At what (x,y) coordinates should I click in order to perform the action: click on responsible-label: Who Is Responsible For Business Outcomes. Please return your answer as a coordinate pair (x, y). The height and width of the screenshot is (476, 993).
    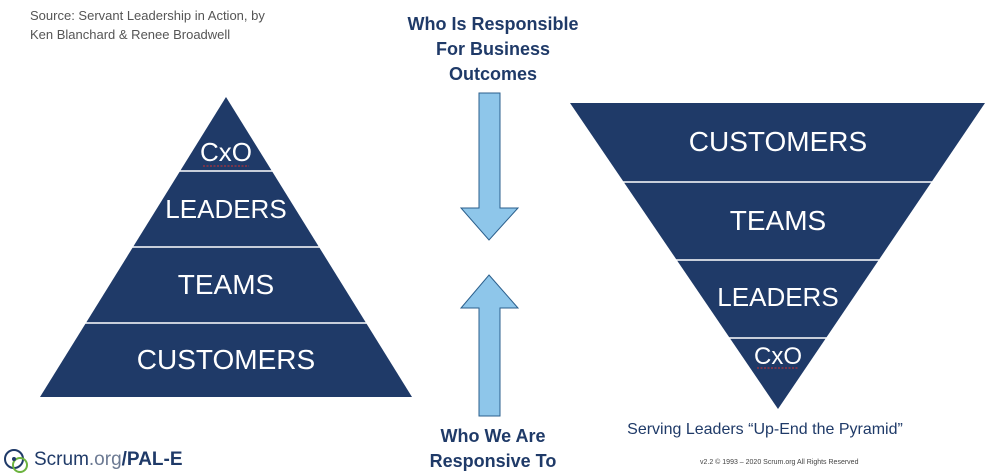
    Looking at the image, I should click on (493, 49).